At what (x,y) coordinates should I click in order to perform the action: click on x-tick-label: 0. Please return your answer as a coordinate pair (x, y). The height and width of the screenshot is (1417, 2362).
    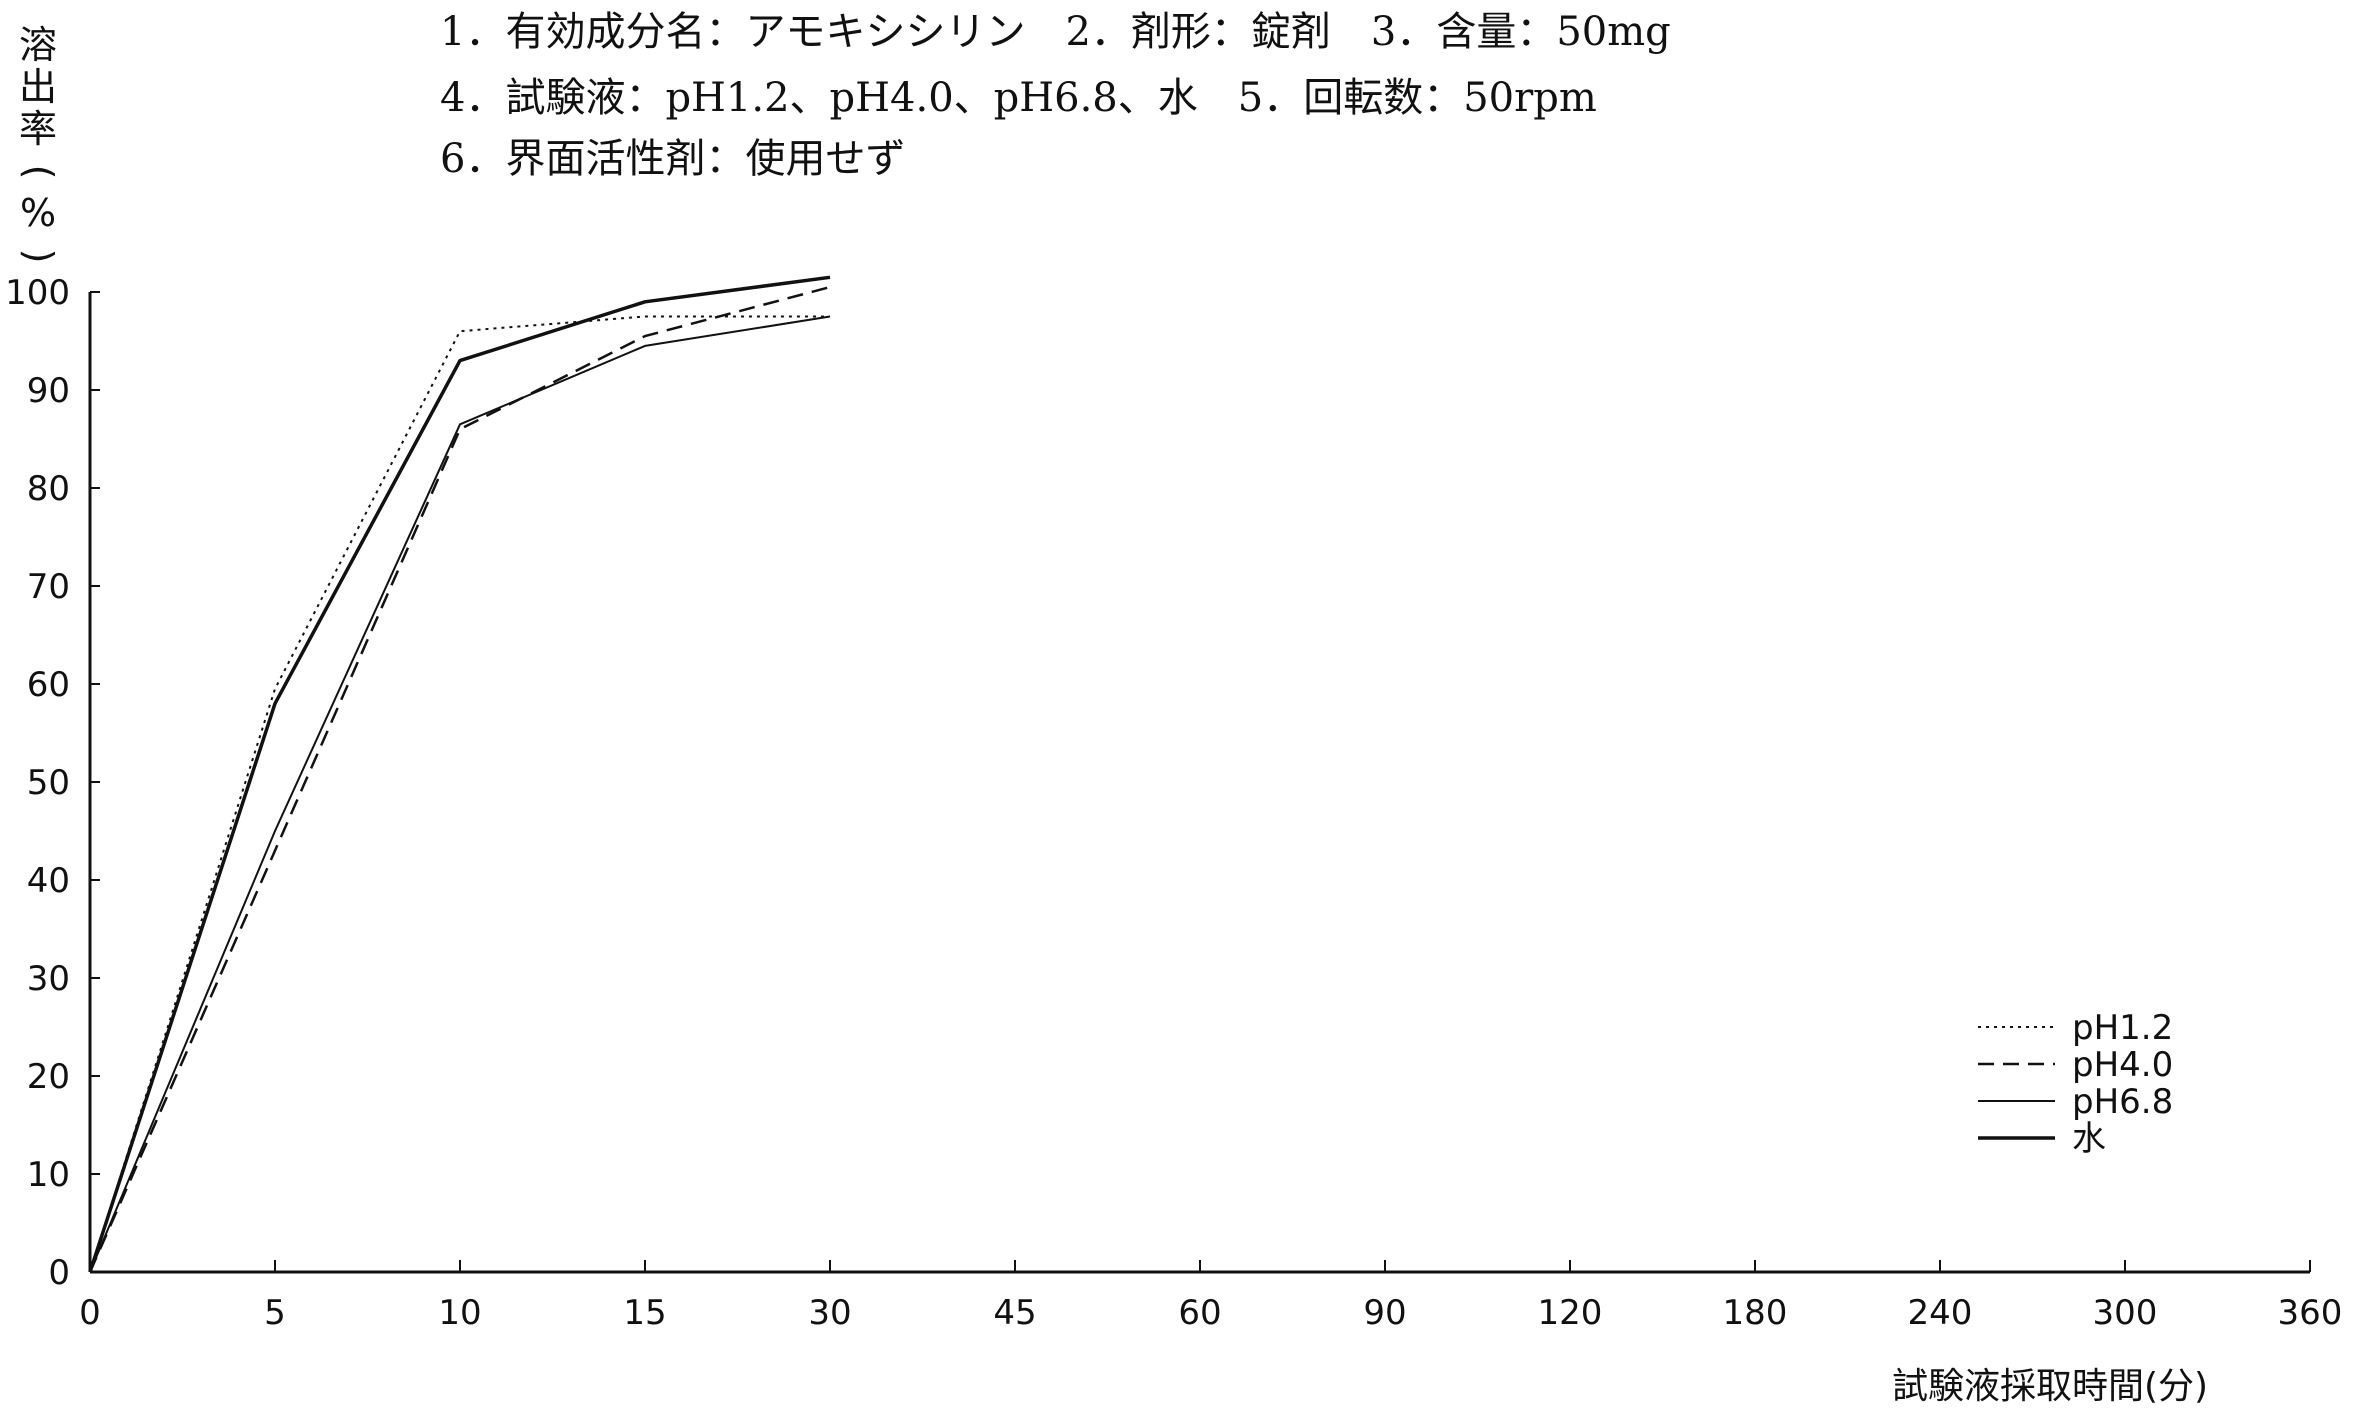
    Looking at the image, I should click on (90, 1313).